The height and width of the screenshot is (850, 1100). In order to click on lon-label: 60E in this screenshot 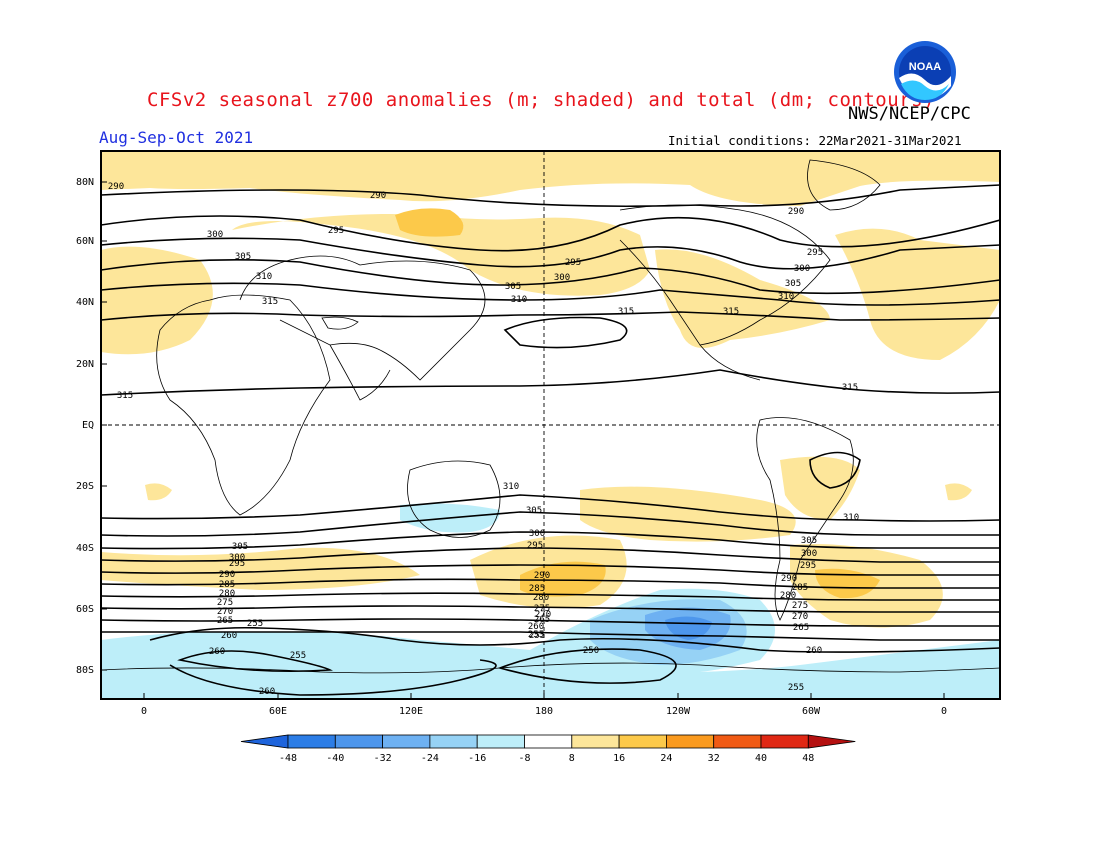, I will do `click(278, 711)`.